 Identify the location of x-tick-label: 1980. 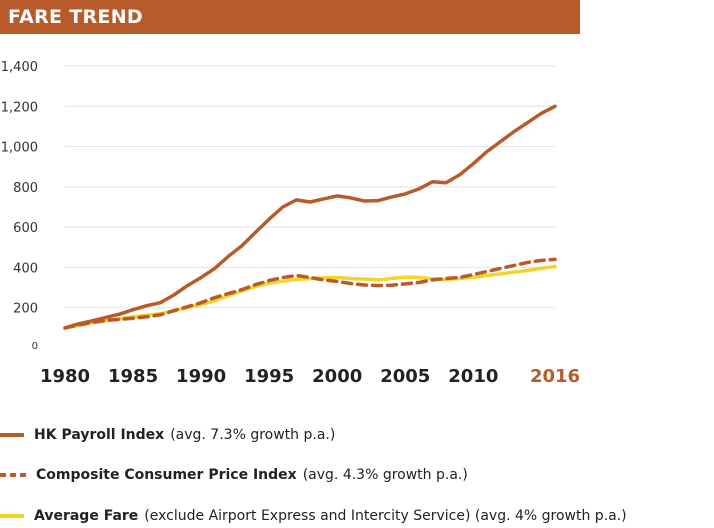
(65, 376).